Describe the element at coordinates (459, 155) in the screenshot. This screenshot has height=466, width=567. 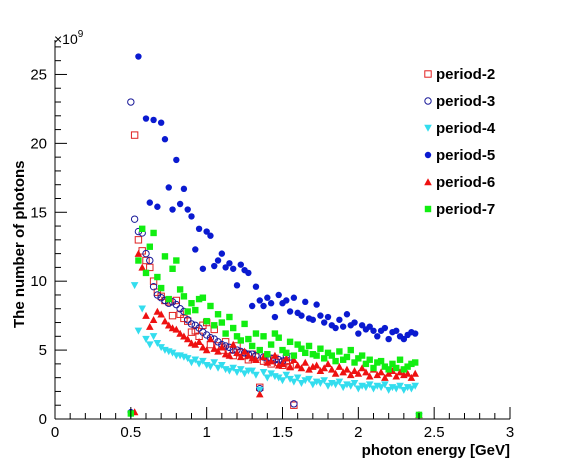
I see `legend-entry: period-5` at that location.